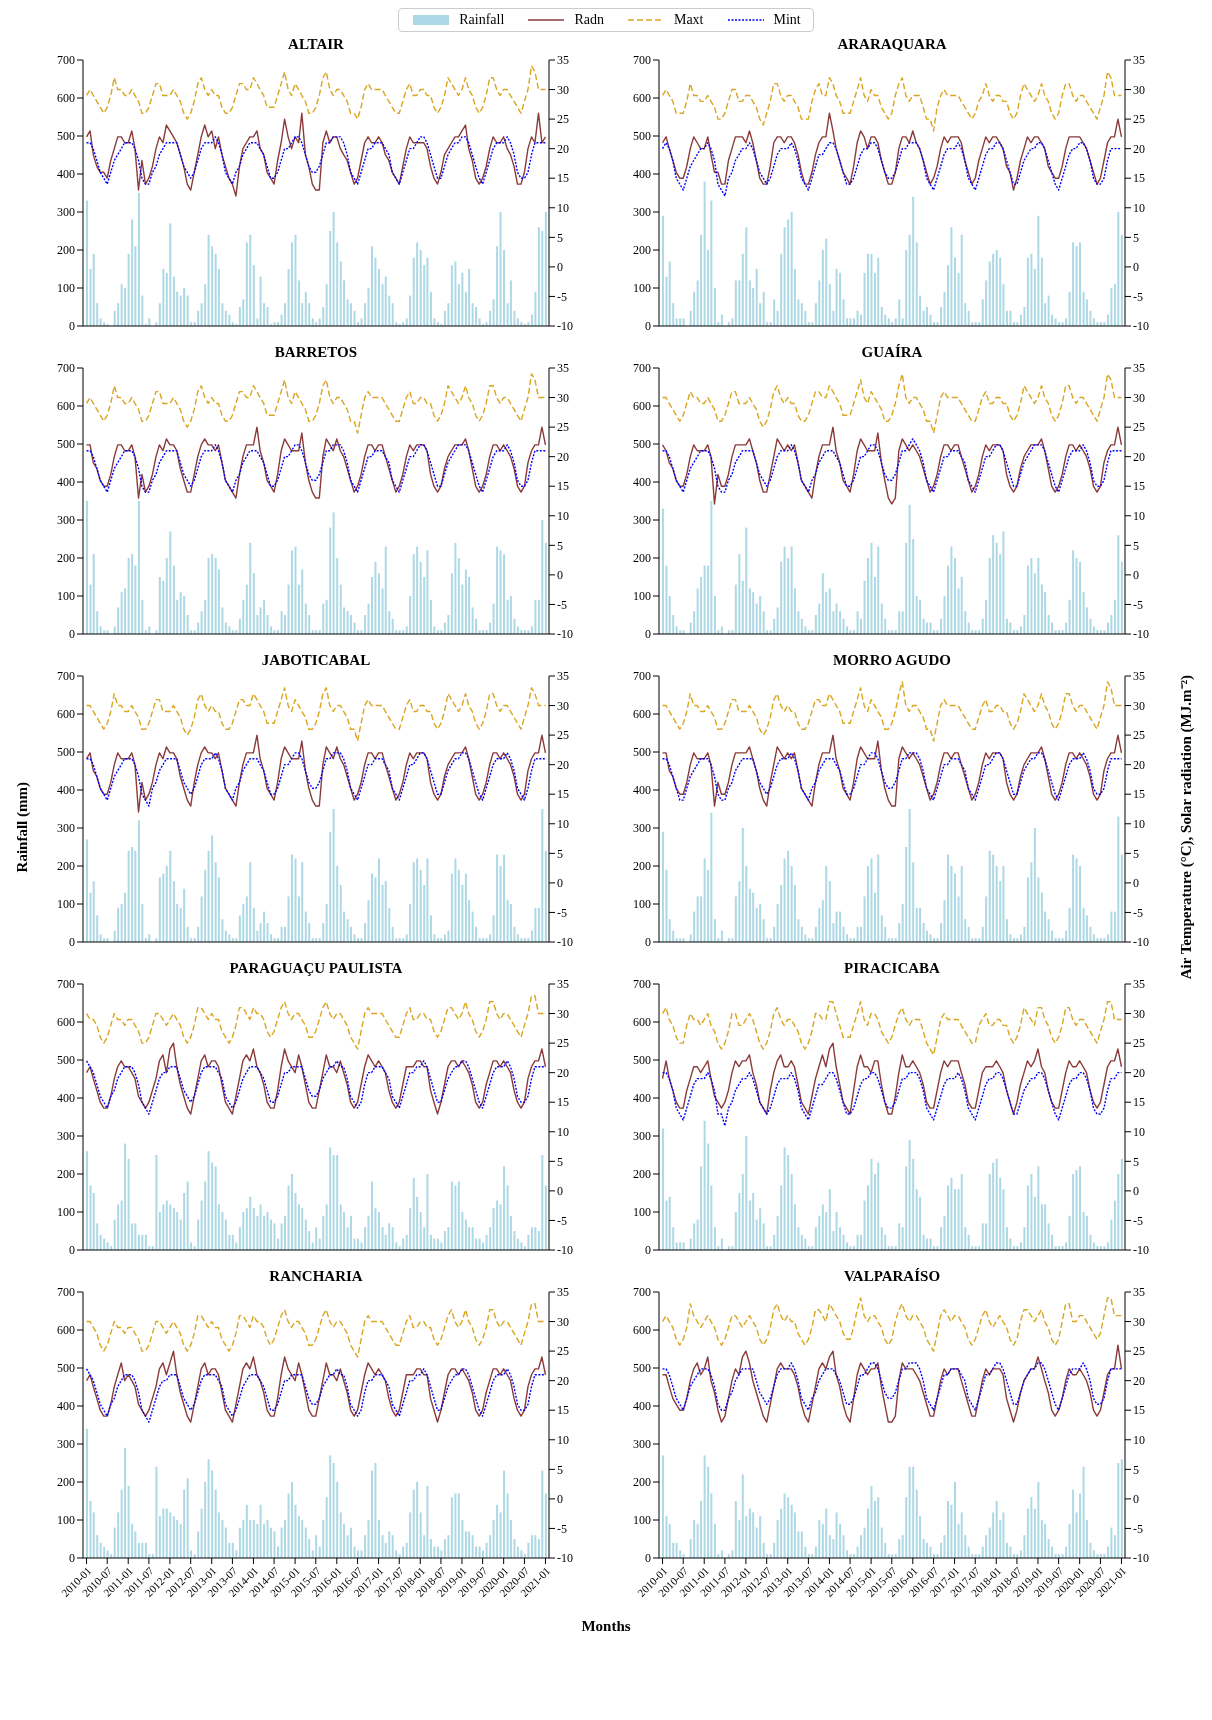  What do you see at coordinates (316, 352) in the screenshot?
I see `chart-title: BARRETOS` at bounding box center [316, 352].